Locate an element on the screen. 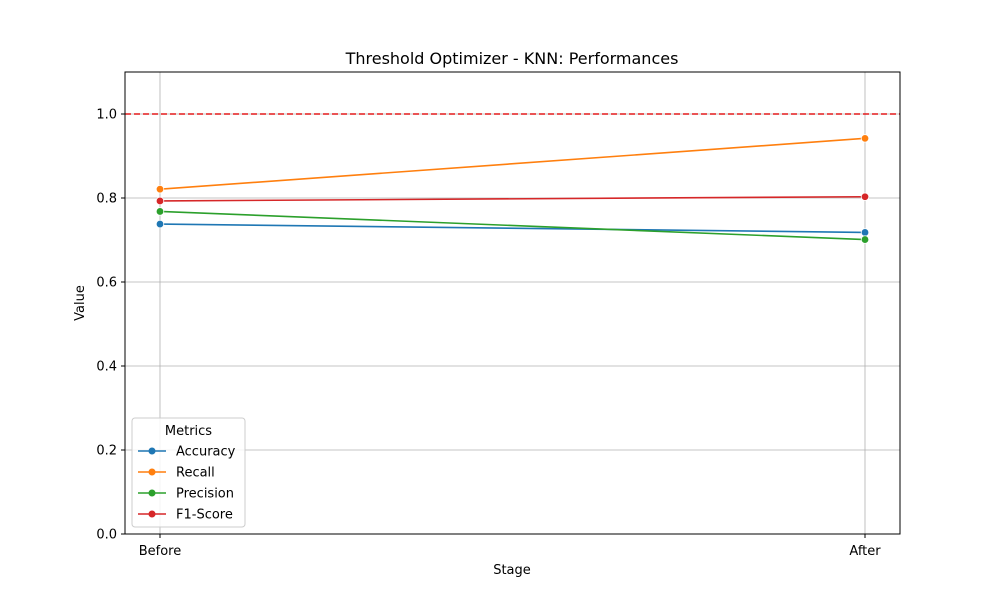  series-line-recall is located at coordinates (512, 163).